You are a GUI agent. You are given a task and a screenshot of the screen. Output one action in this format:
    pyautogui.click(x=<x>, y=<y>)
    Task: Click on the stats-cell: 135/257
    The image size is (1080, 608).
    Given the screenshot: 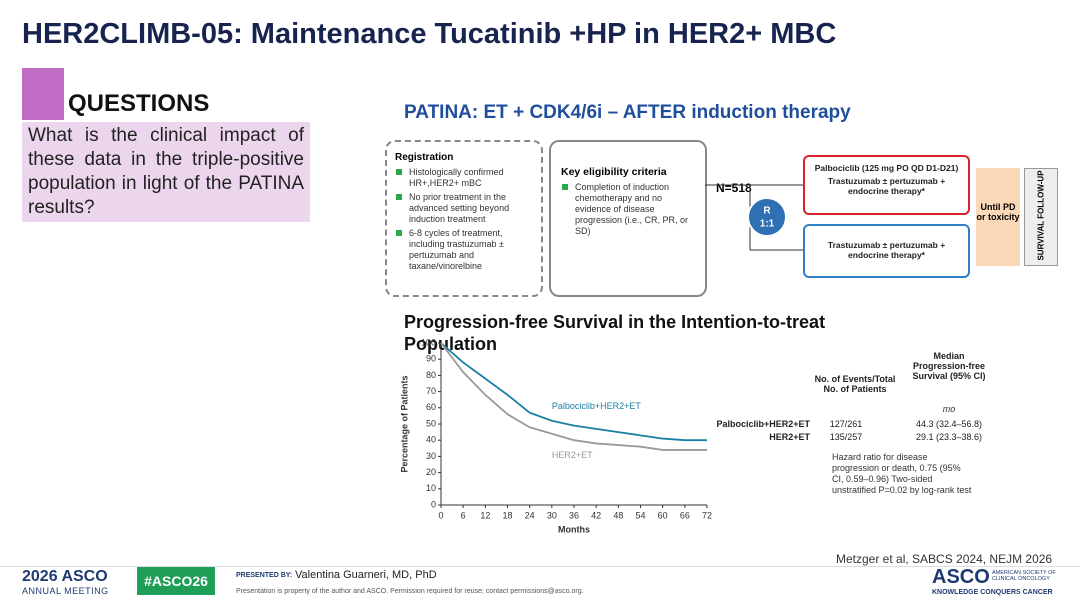 What is the action you would take?
    pyautogui.click(x=846, y=437)
    